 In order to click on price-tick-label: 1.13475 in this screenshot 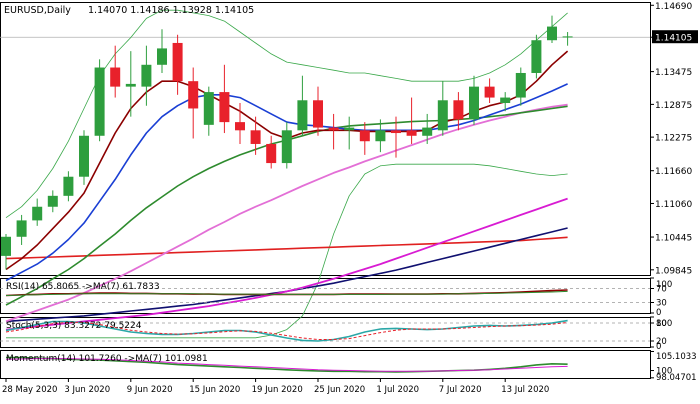, I will do `click(673, 73)`.